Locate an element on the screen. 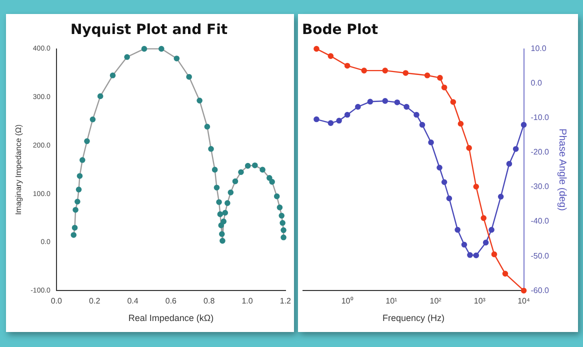  x-tick-label: 10¹ is located at coordinates (392, 301).